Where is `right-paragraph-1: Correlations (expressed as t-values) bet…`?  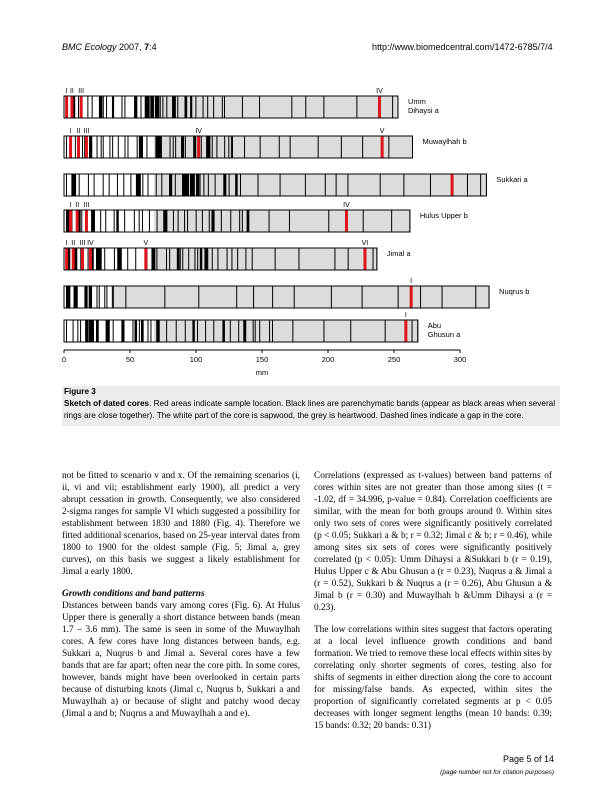 right-paragraph-1: Correlations (expressed as t-values) bet… is located at coordinates (433, 542).